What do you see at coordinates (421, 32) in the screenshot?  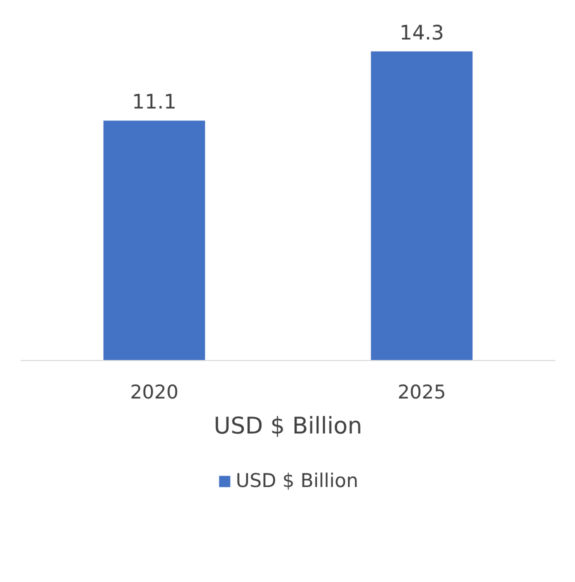 I see `data-label: 14.3` at bounding box center [421, 32].